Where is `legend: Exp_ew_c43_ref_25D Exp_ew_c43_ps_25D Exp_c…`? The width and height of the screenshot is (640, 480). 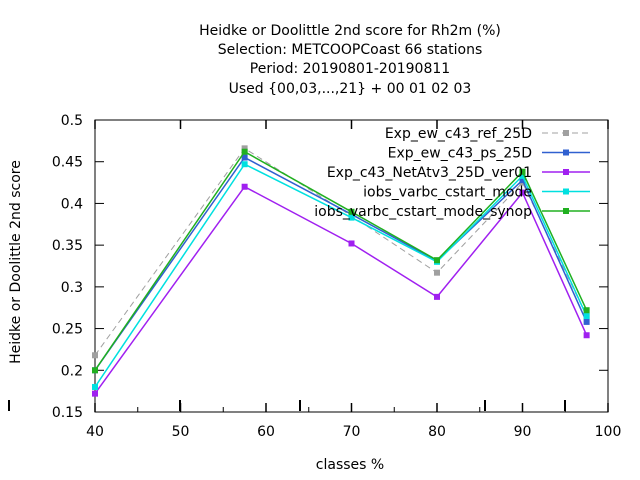 legend: Exp_ew_c43_ref_25D Exp_ew_c43_ps_25D Exp_c… is located at coordinates (452, 173).